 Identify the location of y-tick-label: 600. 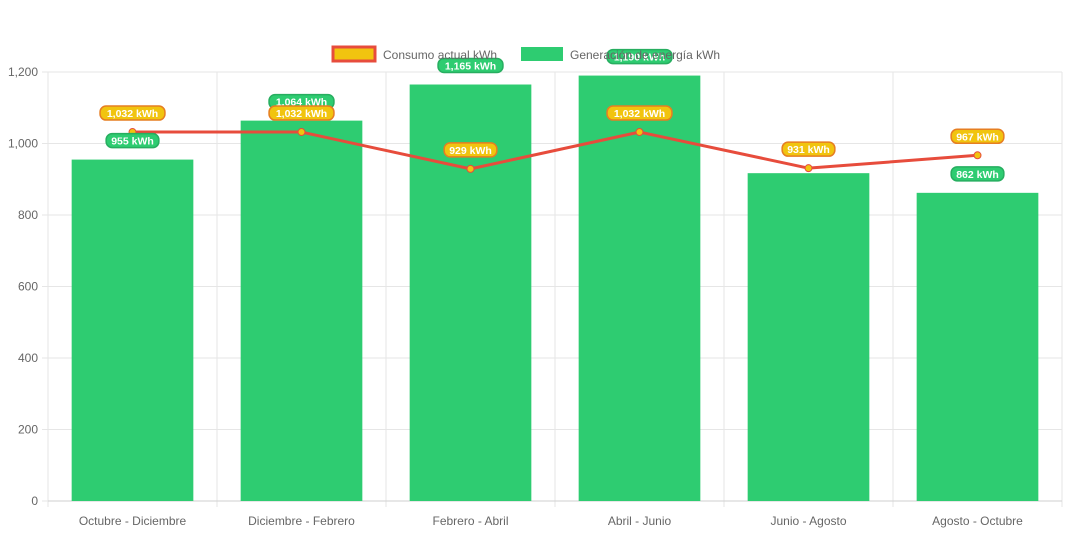
(28, 287).